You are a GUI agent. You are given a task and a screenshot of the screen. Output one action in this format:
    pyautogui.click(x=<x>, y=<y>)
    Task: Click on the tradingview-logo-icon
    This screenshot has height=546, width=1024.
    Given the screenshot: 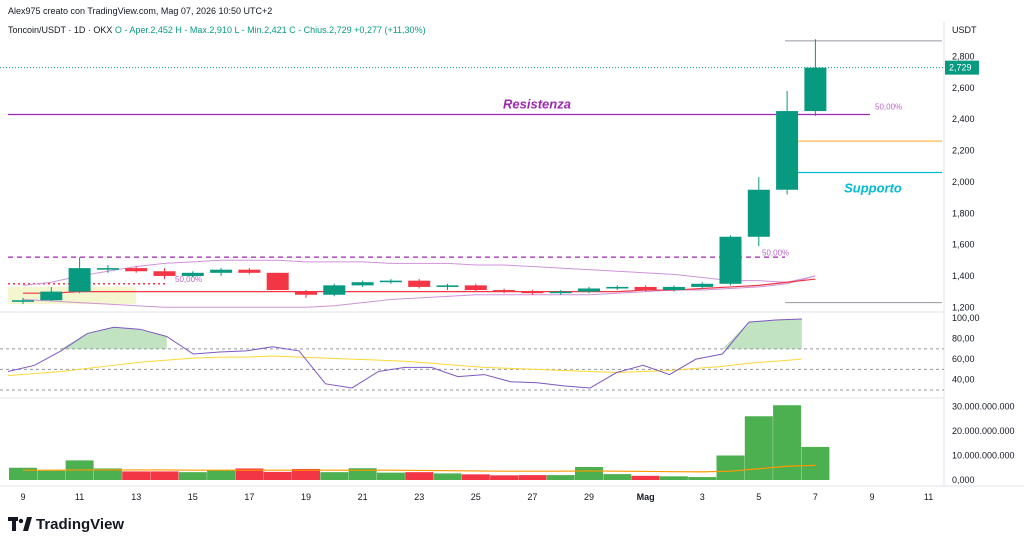 What is the action you would take?
    pyautogui.click(x=20, y=523)
    